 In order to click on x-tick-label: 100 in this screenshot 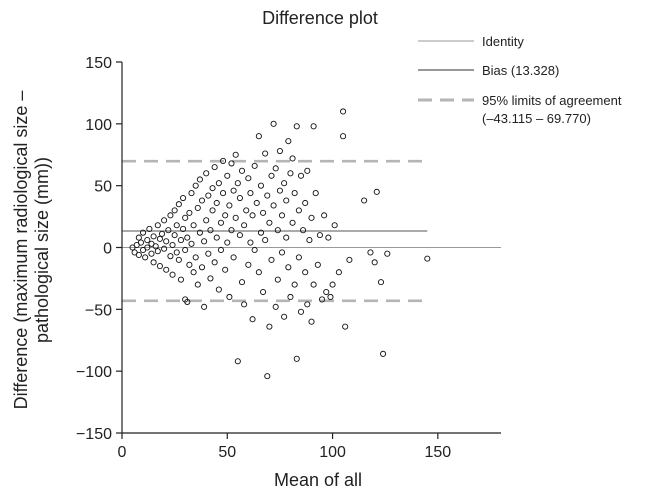, I will do `click(332, 452)`.